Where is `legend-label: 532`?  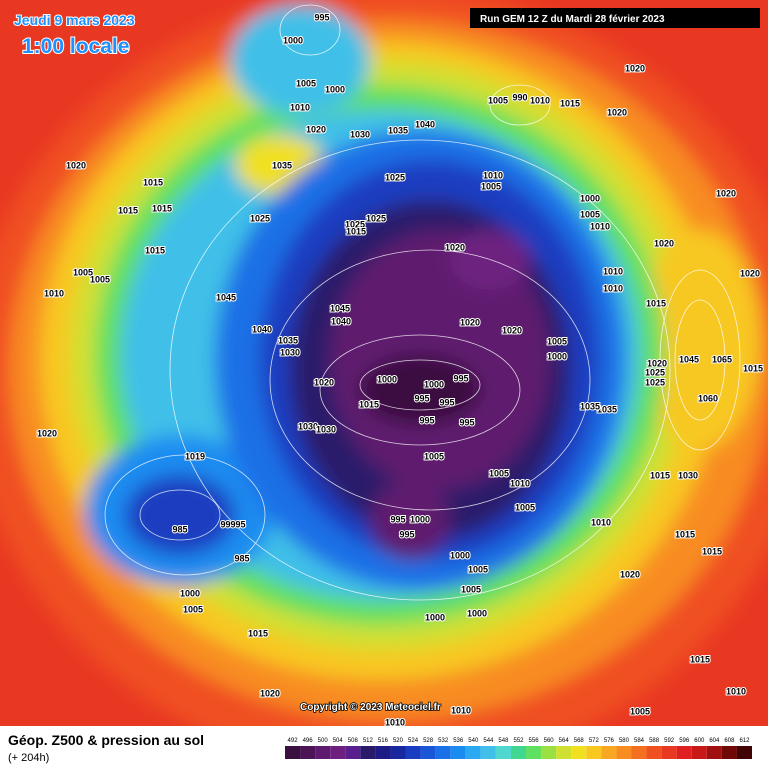
legend-label: 532 is located at coordinates (443, 741).